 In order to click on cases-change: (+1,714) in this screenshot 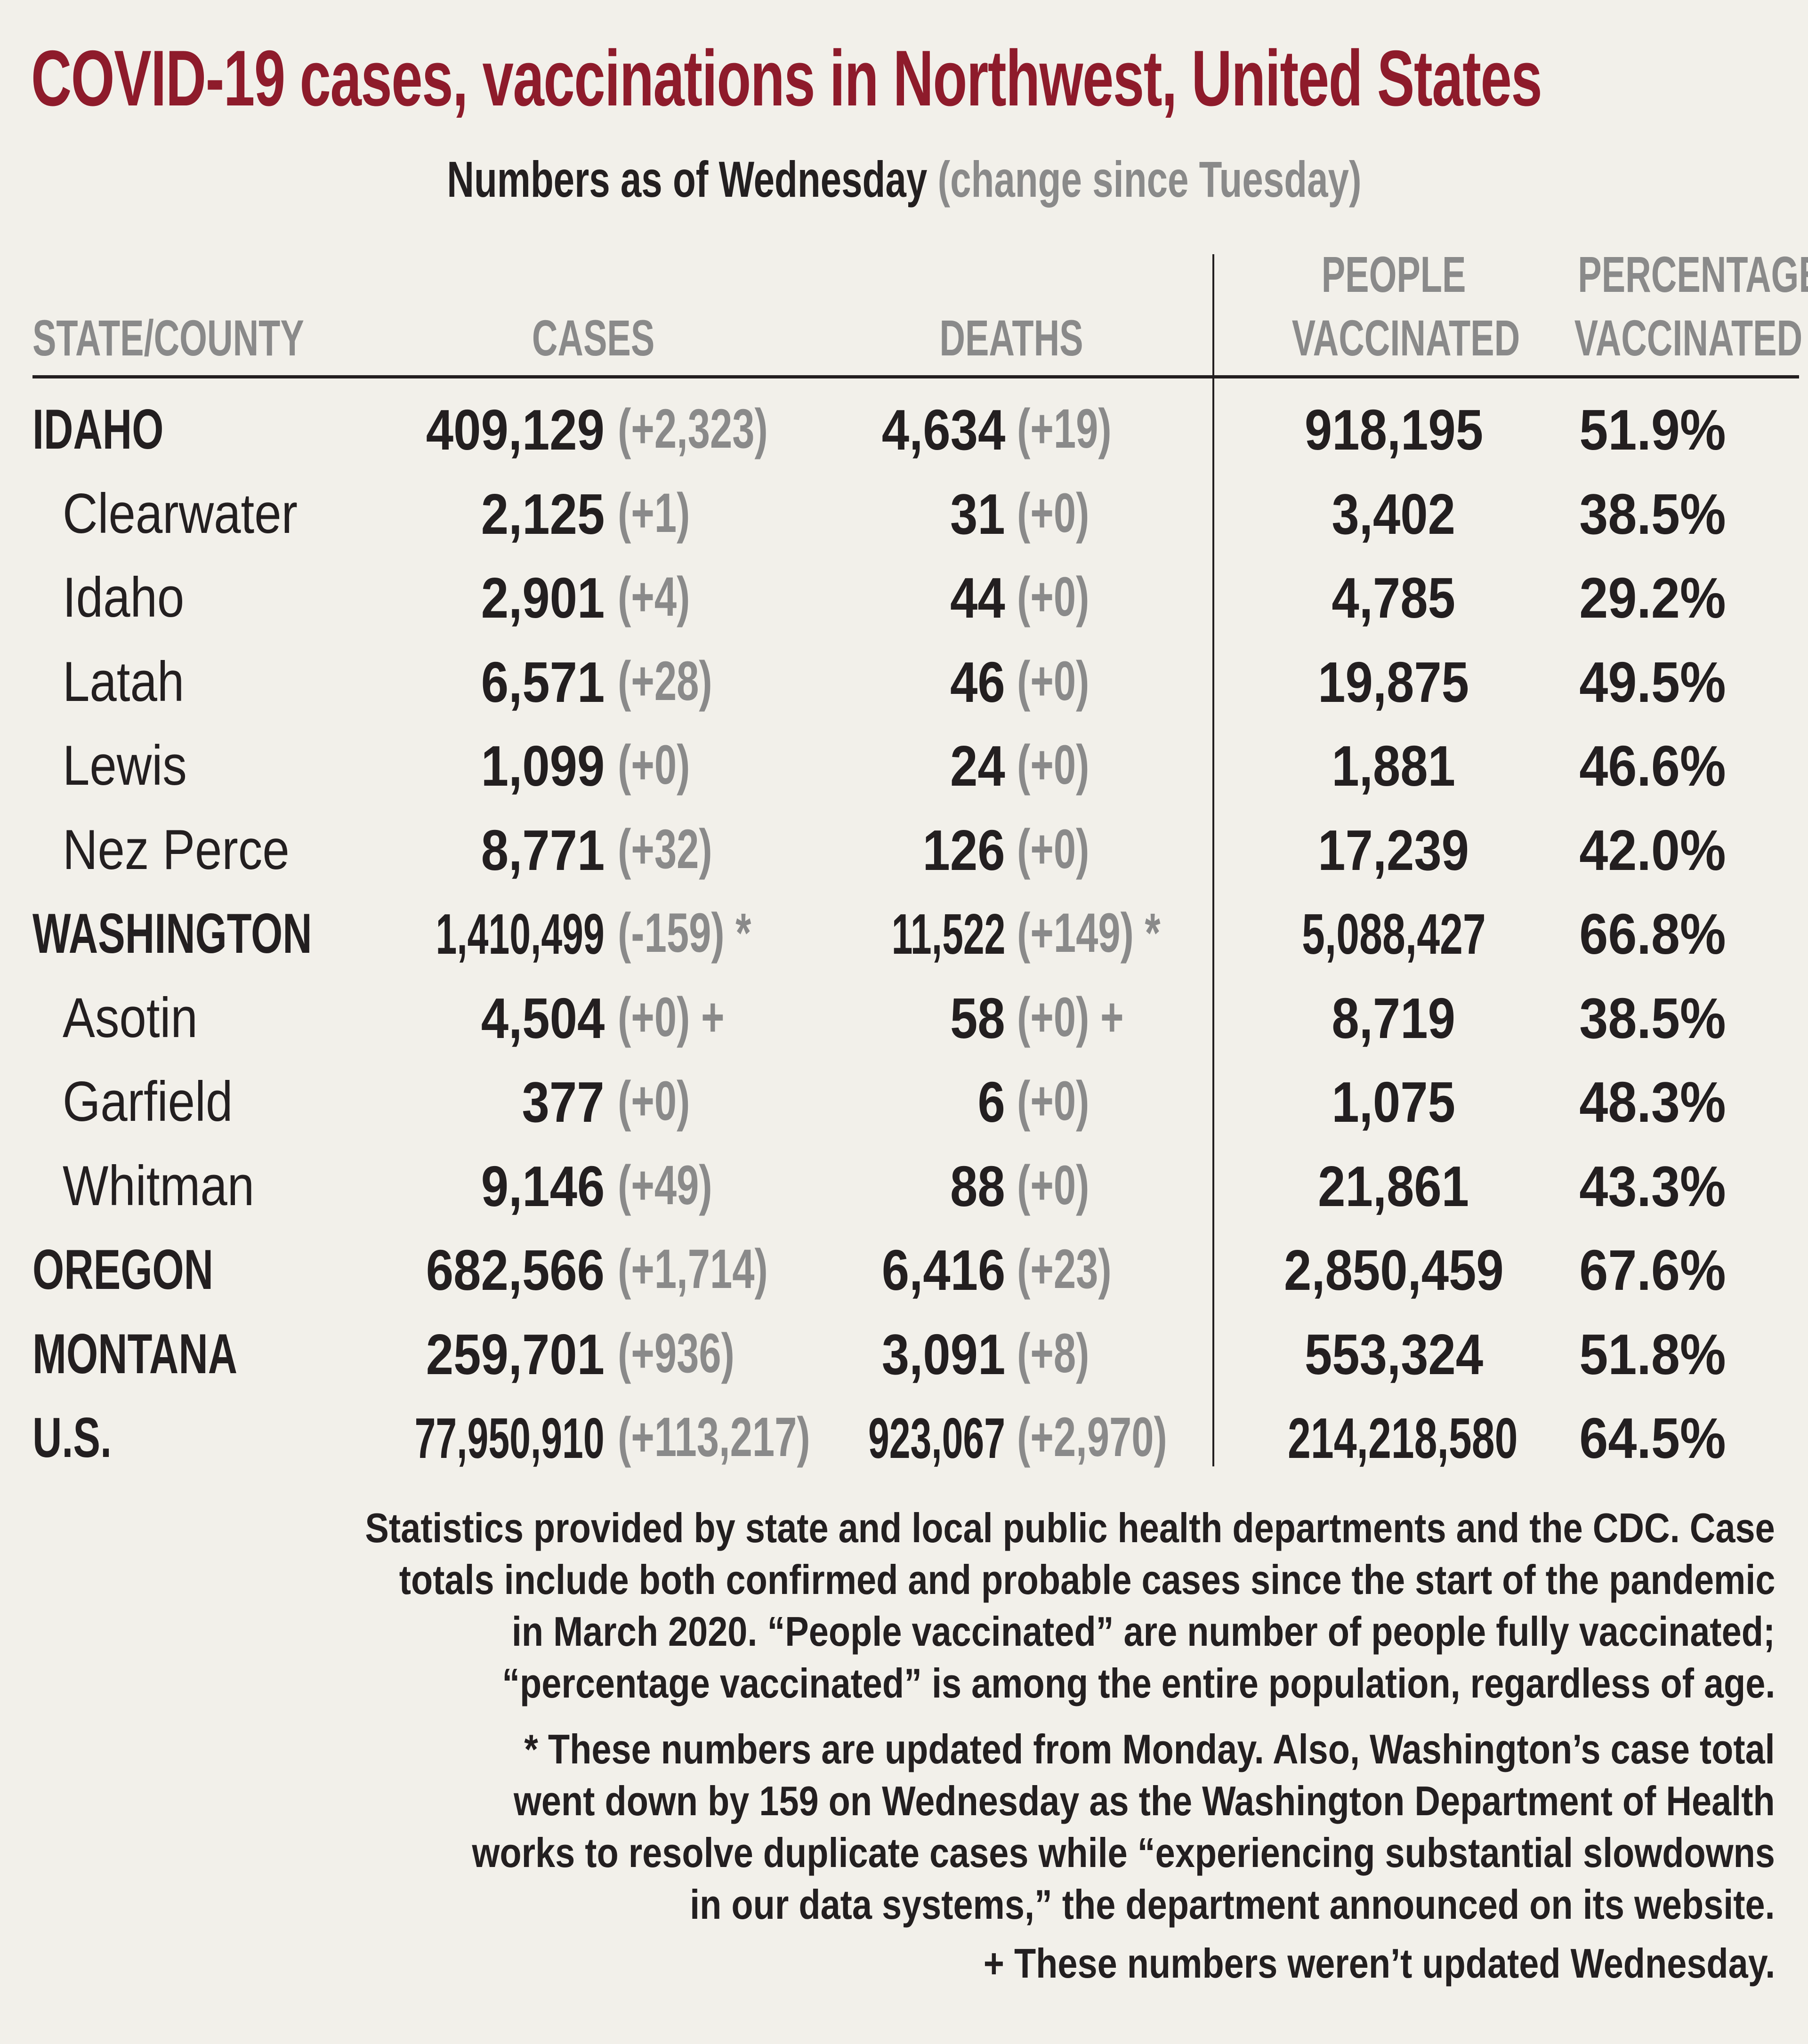, I will do `click(693, 1269)`.